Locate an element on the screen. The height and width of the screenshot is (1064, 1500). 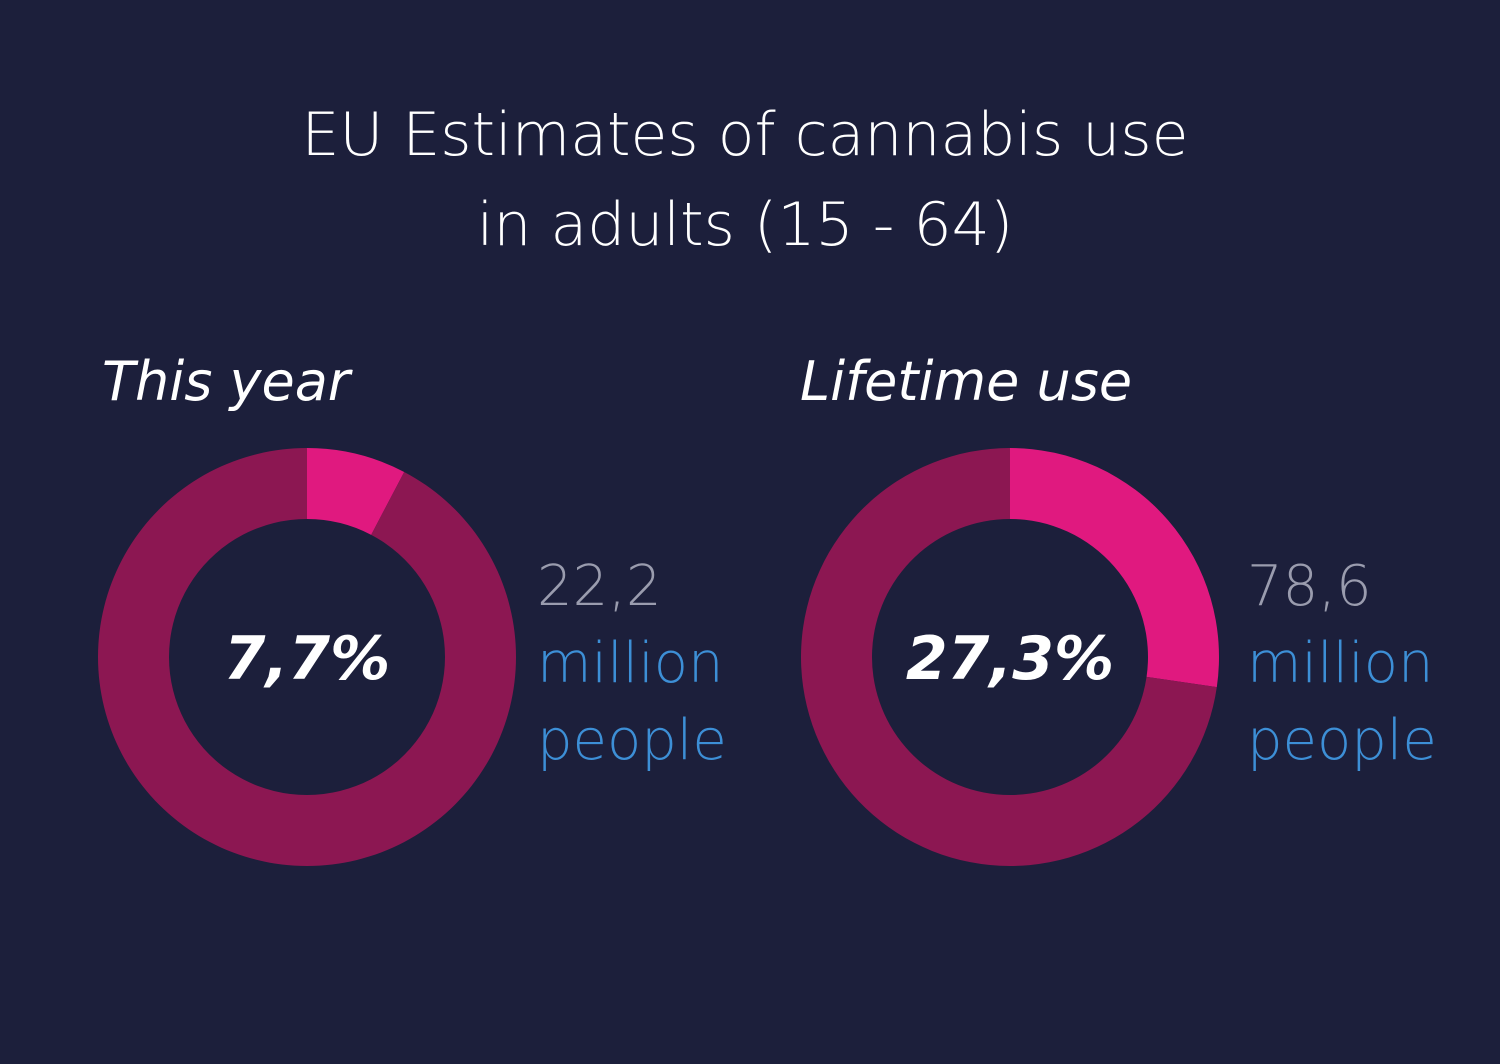
center-label: 27,3% is located at coordinates (1010, 659).